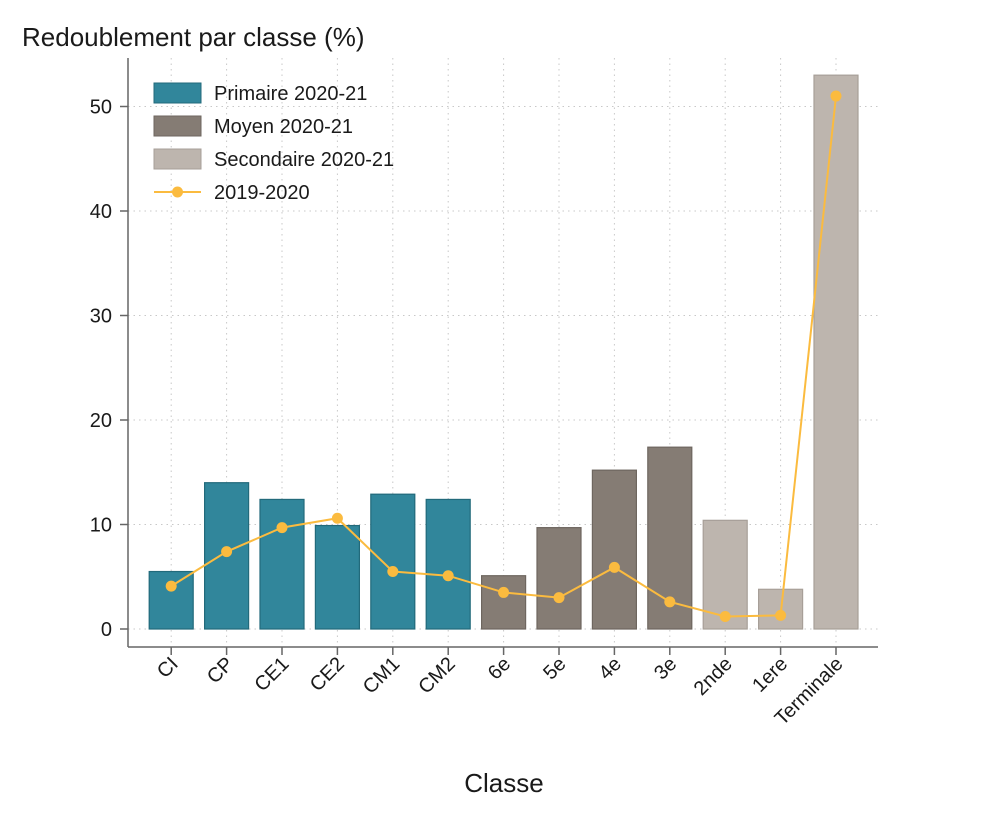 The image size is (1000, 813). I want to click on y-tick-label: 50, so click(101, 108).